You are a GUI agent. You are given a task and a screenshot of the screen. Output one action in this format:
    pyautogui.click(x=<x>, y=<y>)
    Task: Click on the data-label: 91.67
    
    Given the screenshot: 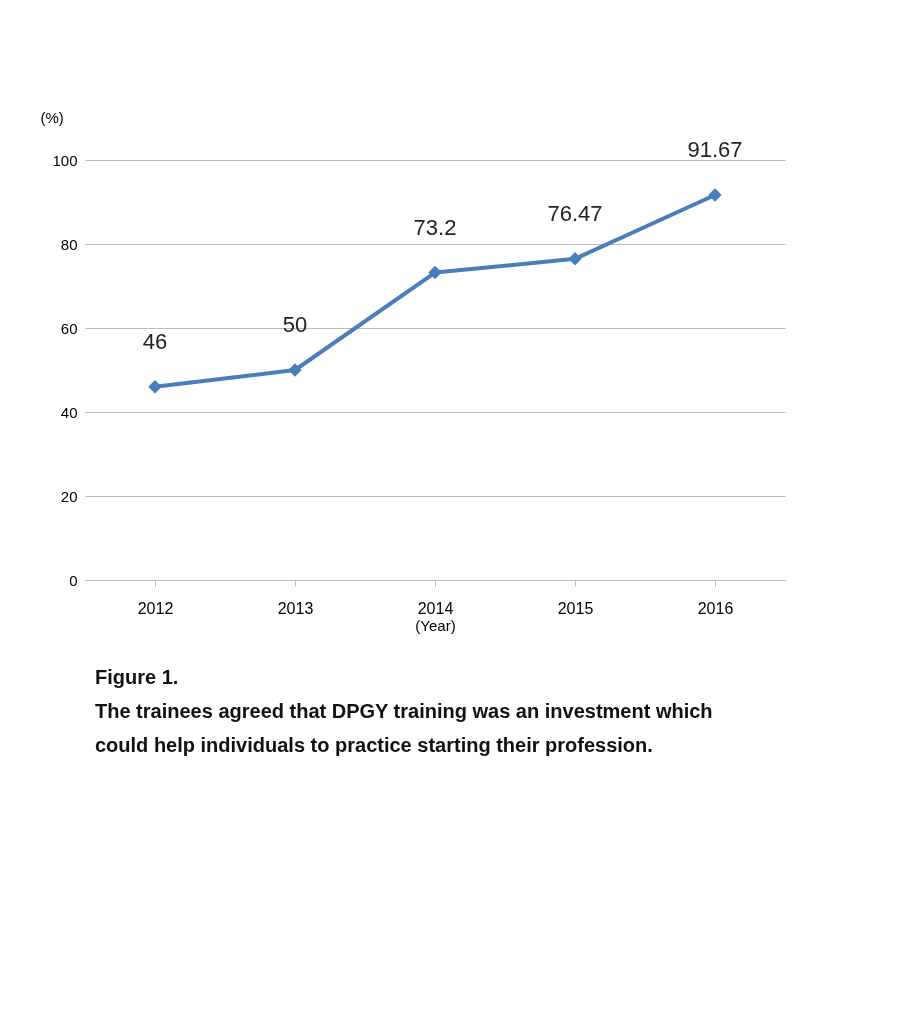 What is the action you would take?
    pyautogui.click(x=715, y=149)
    